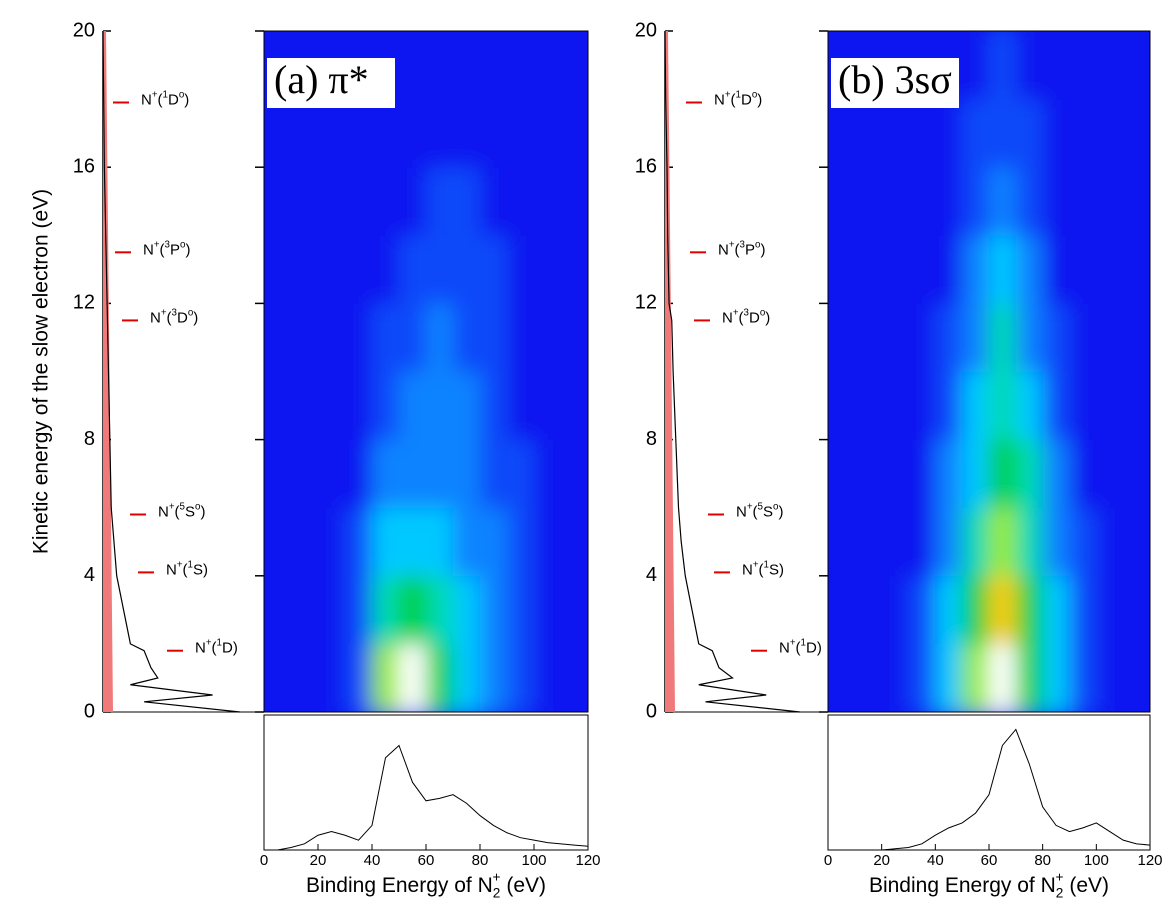 The height and width of the screenshot is (909, 1173). What do you see at coordinates (187, 568) in the screenshot?
I see `level-label: N+(1S)` at bounding box center [187, 568].